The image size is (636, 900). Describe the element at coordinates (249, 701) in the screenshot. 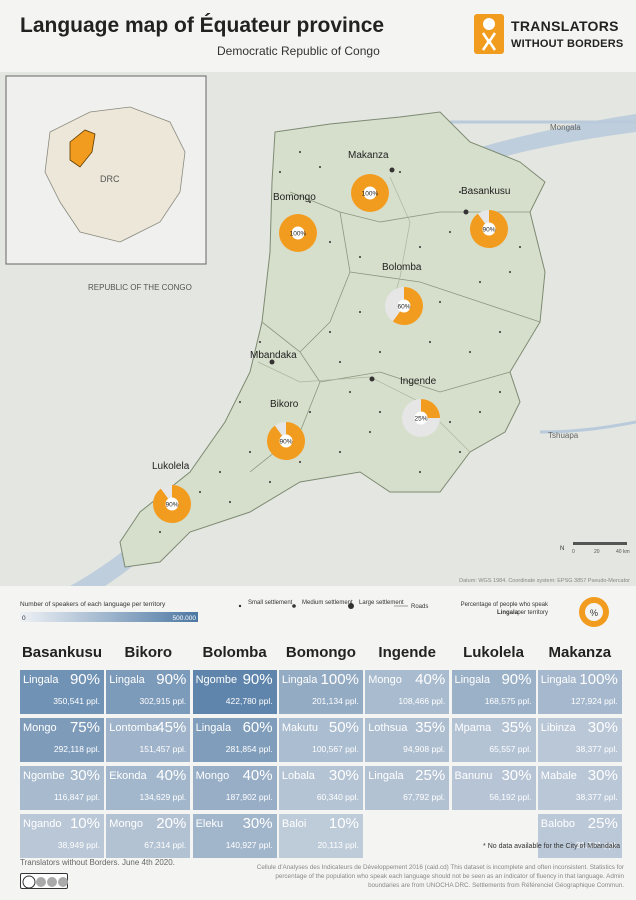

I see `cell-ppl: 422,780 ppl.` at that location.